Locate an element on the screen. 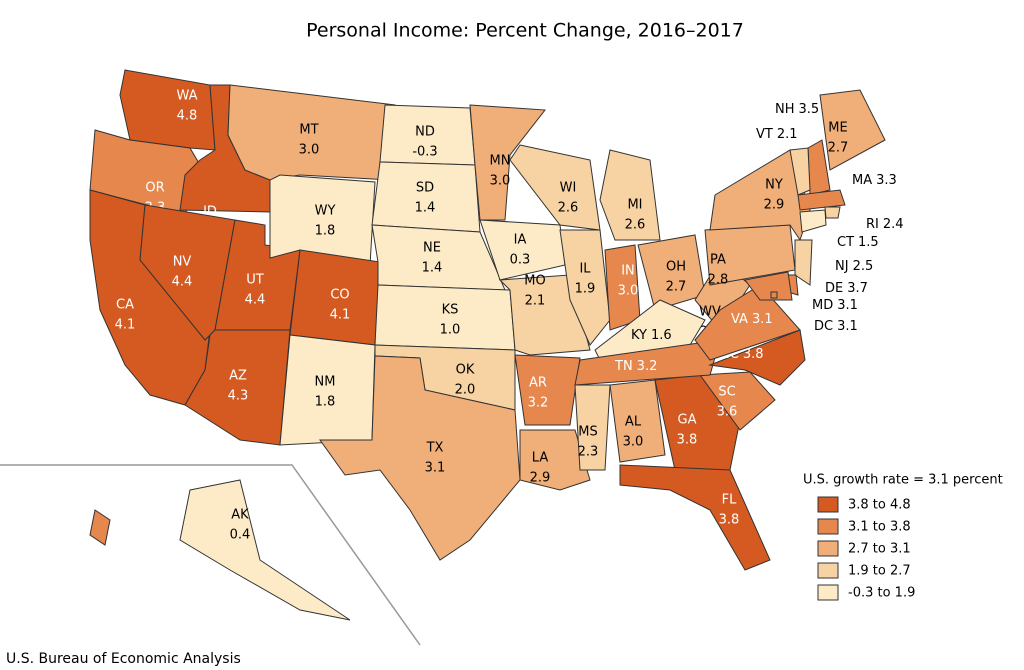 This screenshot has height=670, width=1024. state-abbr: IL is located at coordinates (585, 269).